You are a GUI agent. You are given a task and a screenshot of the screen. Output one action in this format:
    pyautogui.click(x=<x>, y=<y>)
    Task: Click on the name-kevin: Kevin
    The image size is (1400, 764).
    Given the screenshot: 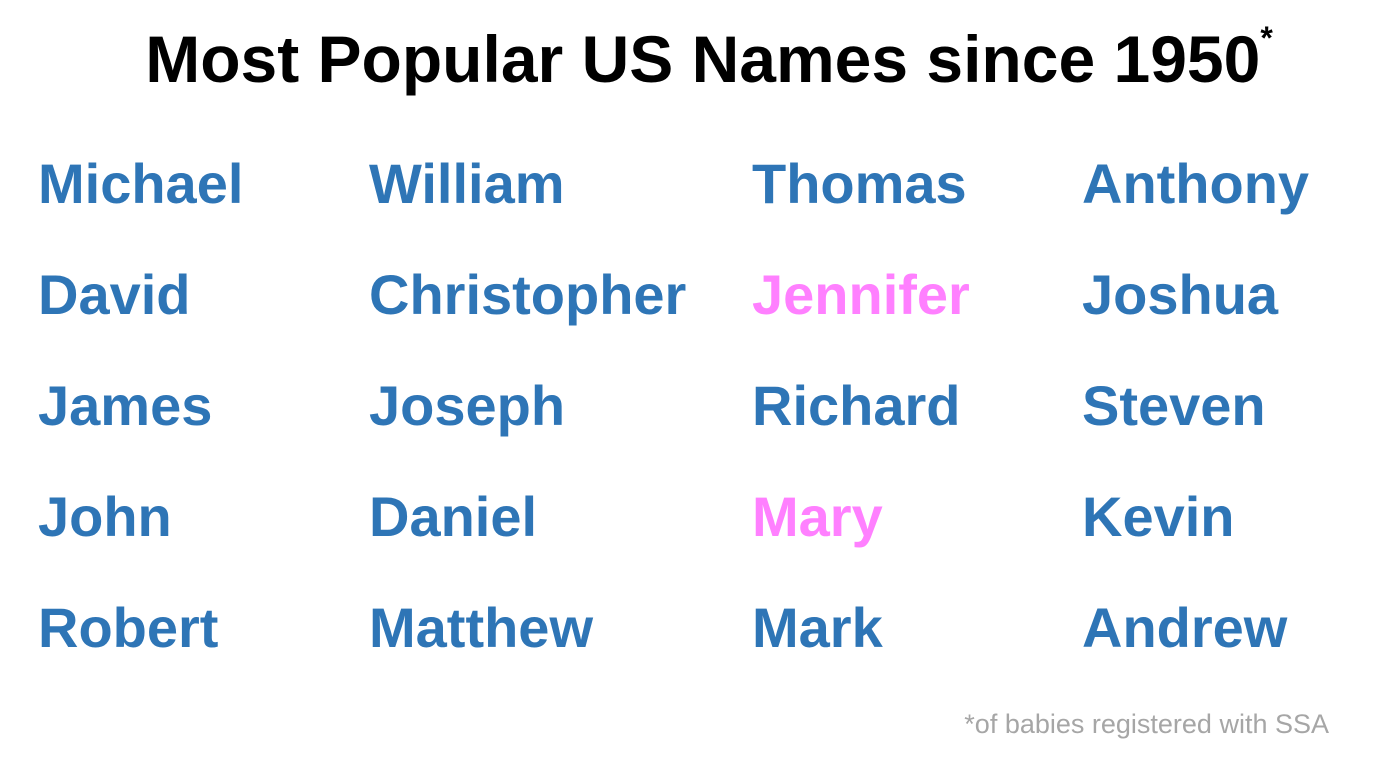 What is the action you would take?
    pyautogui.click(x=1158, y=516)
    